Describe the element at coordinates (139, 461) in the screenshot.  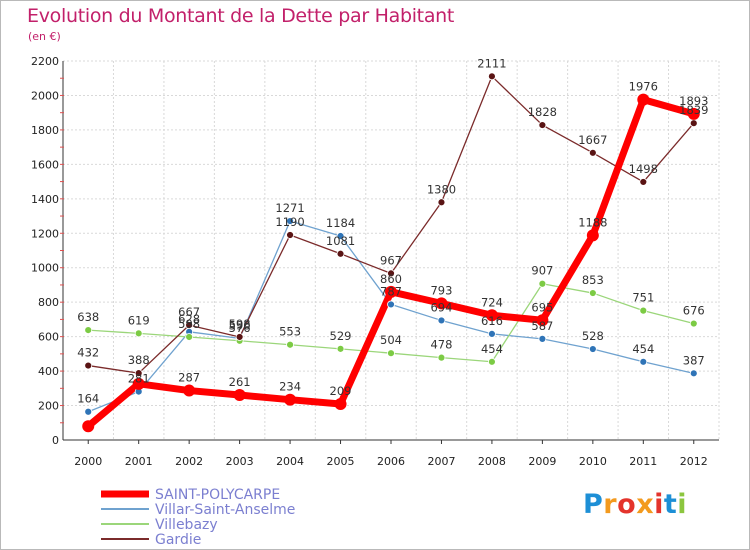
I see `x-tick-label: 2001` at that location.